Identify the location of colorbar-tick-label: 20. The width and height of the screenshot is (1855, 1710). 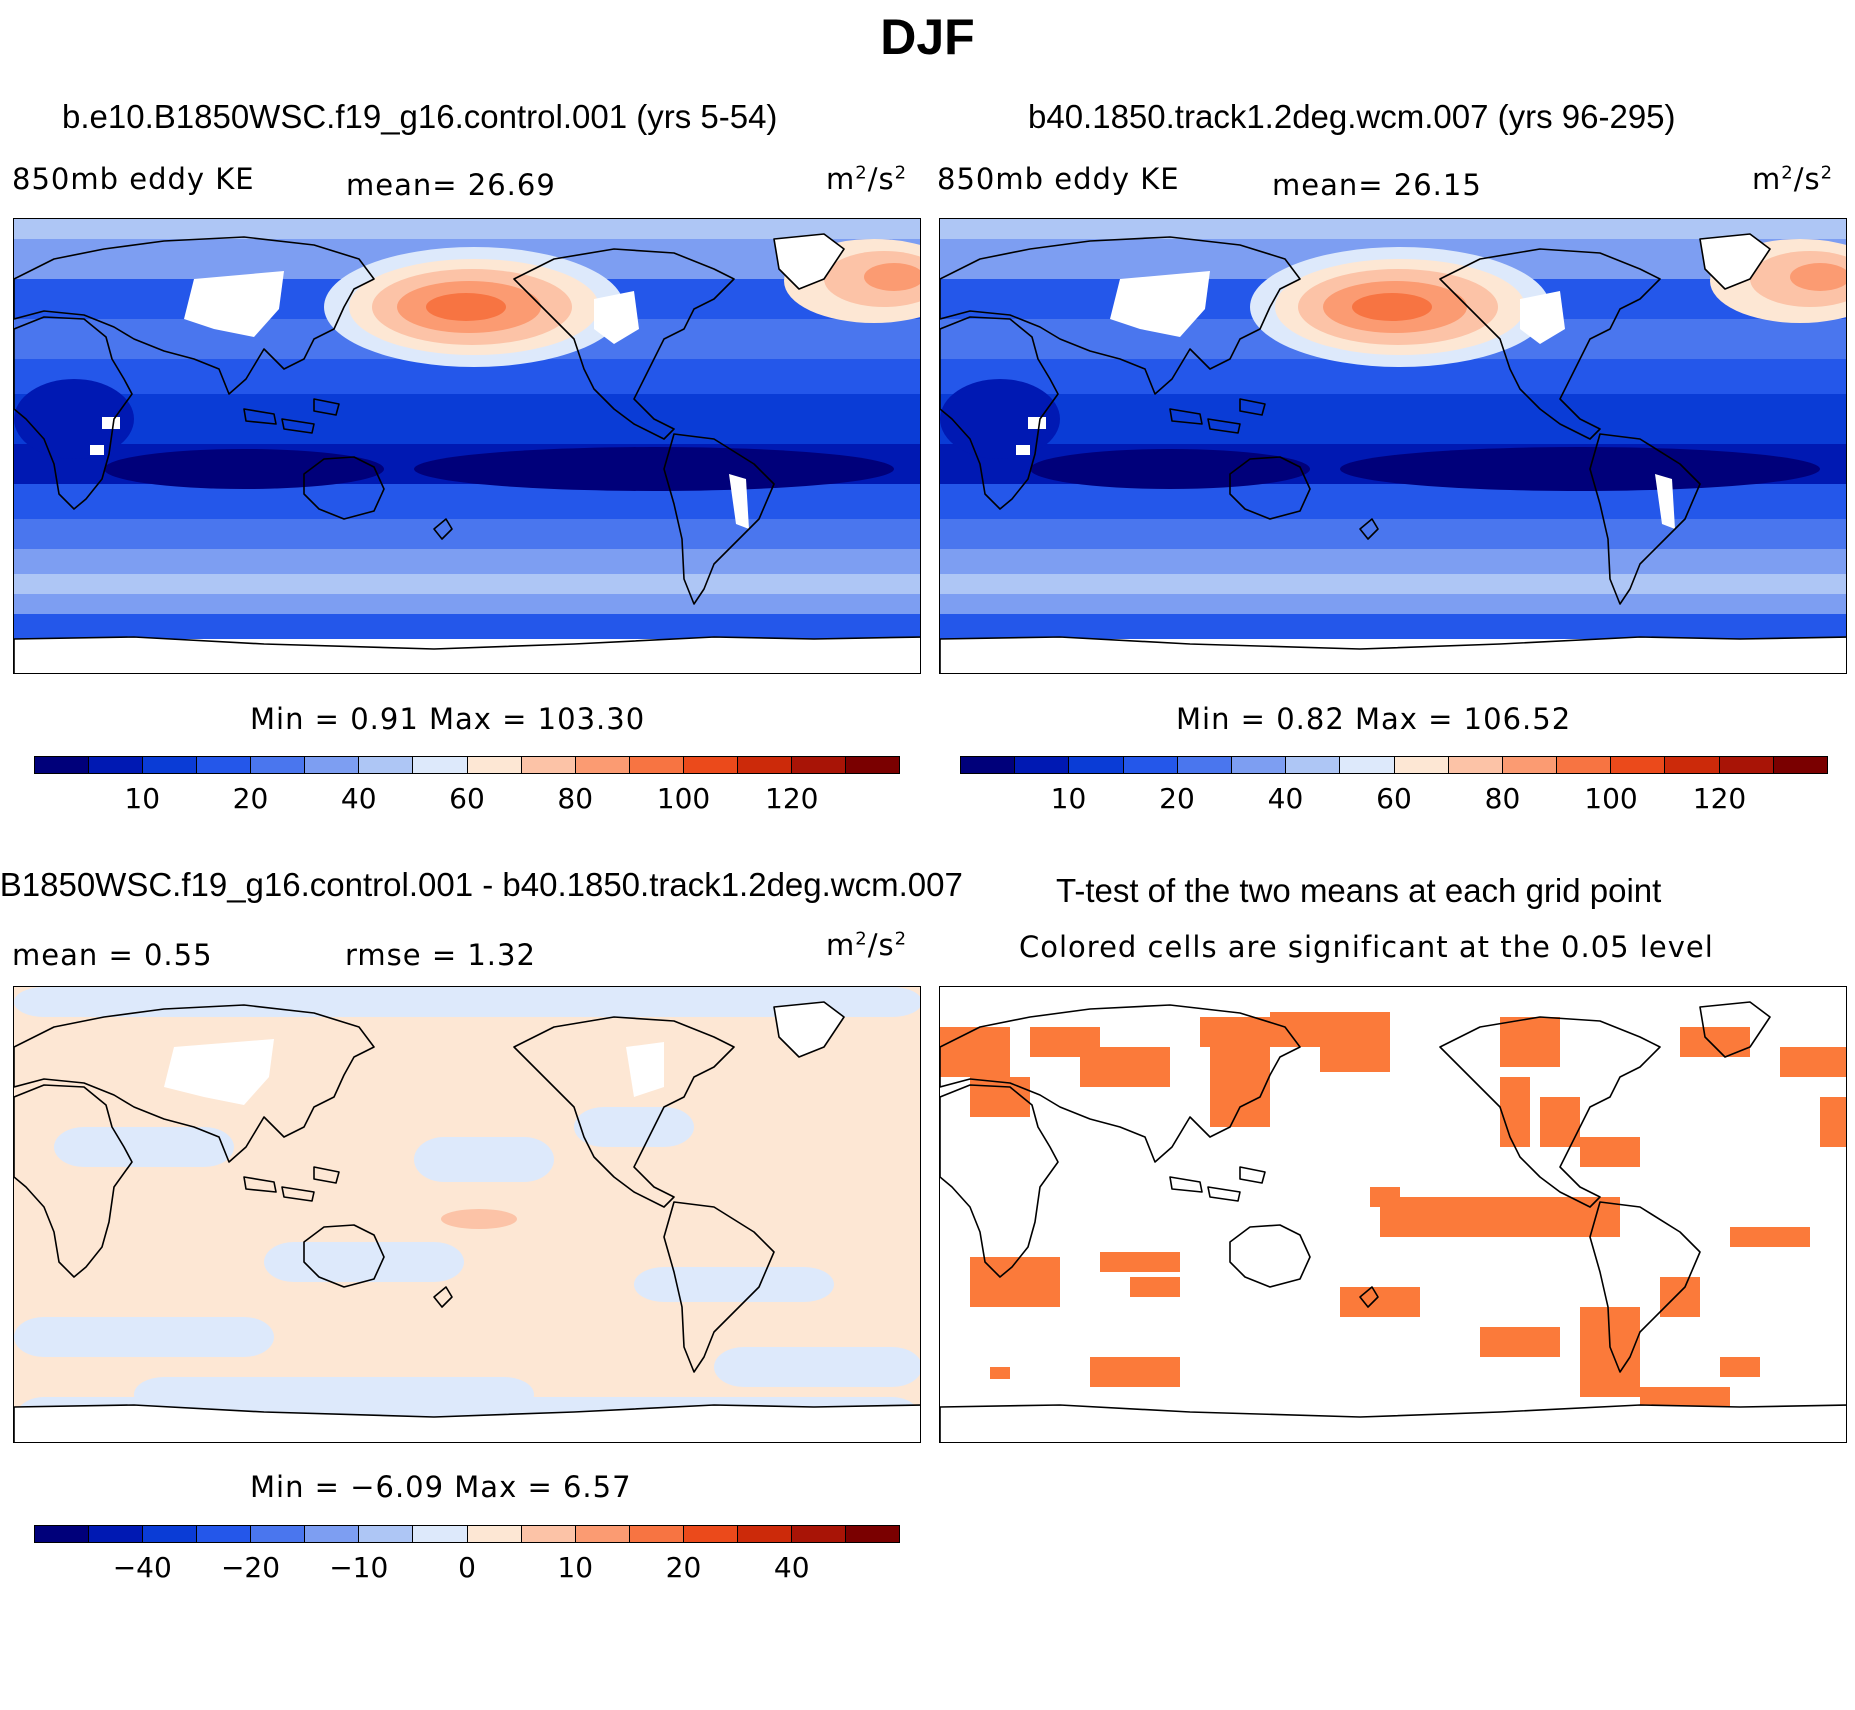
(250, 798).